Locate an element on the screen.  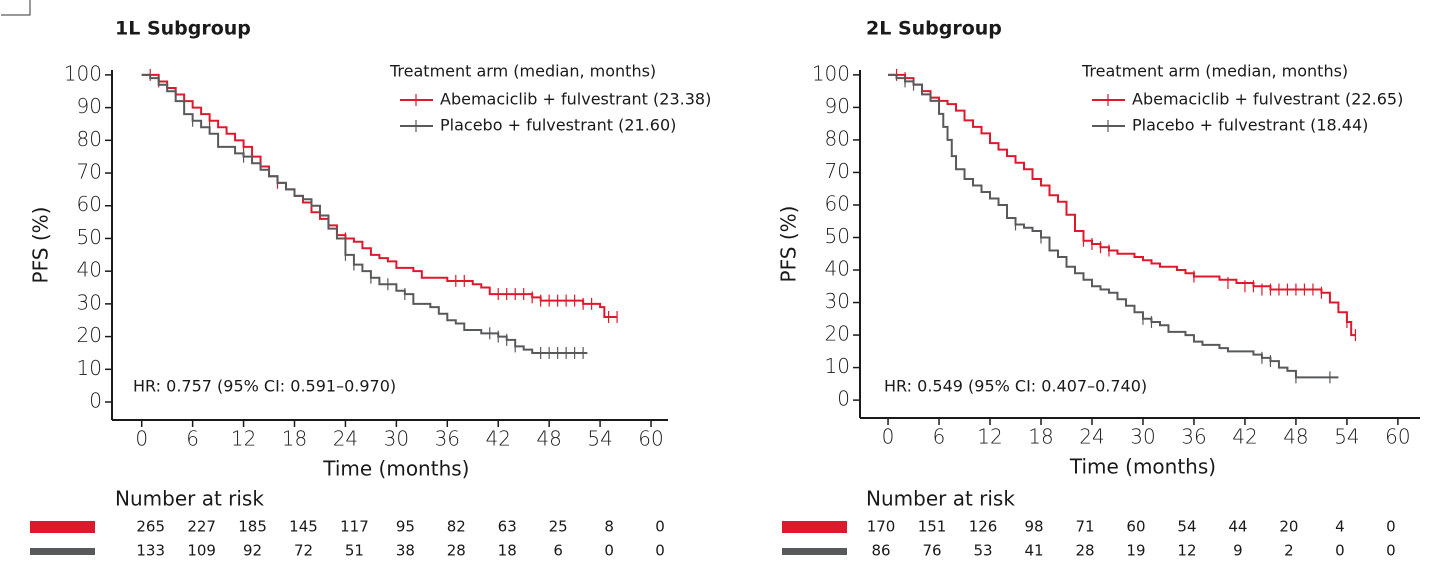
at-risk-count: 19 is located at coordinates (1135, 551).